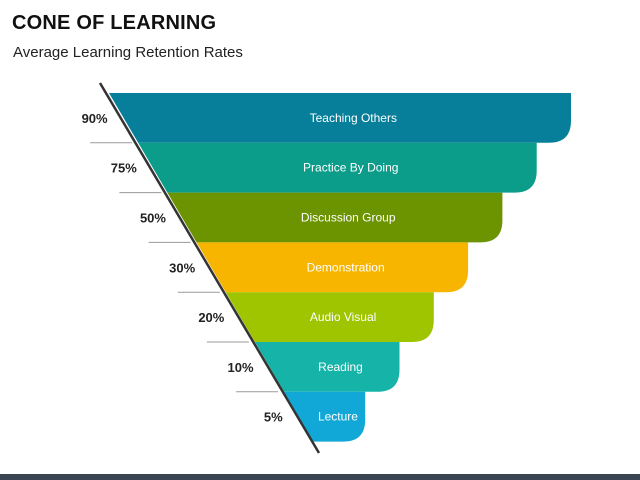  Describe the element at coordinates (182, 267) in the screenshot. I see `percent-label: 30%` at that location.